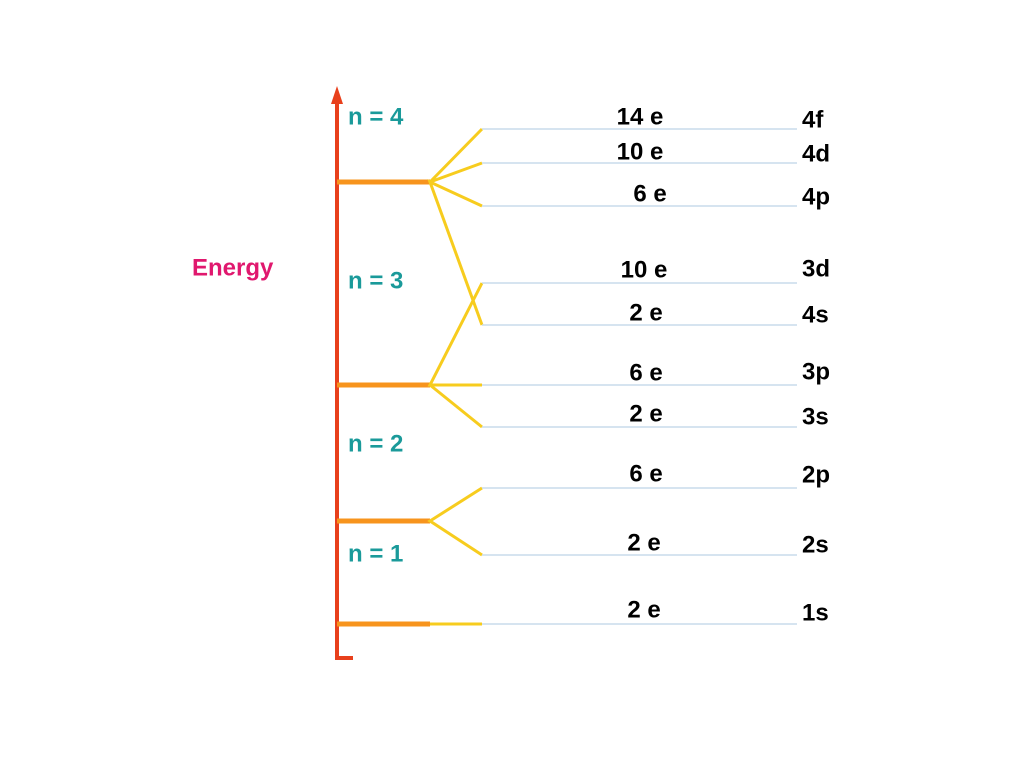  Describe the element at coordinates (455, 376) in the screenshot. I see `branches` at that location.